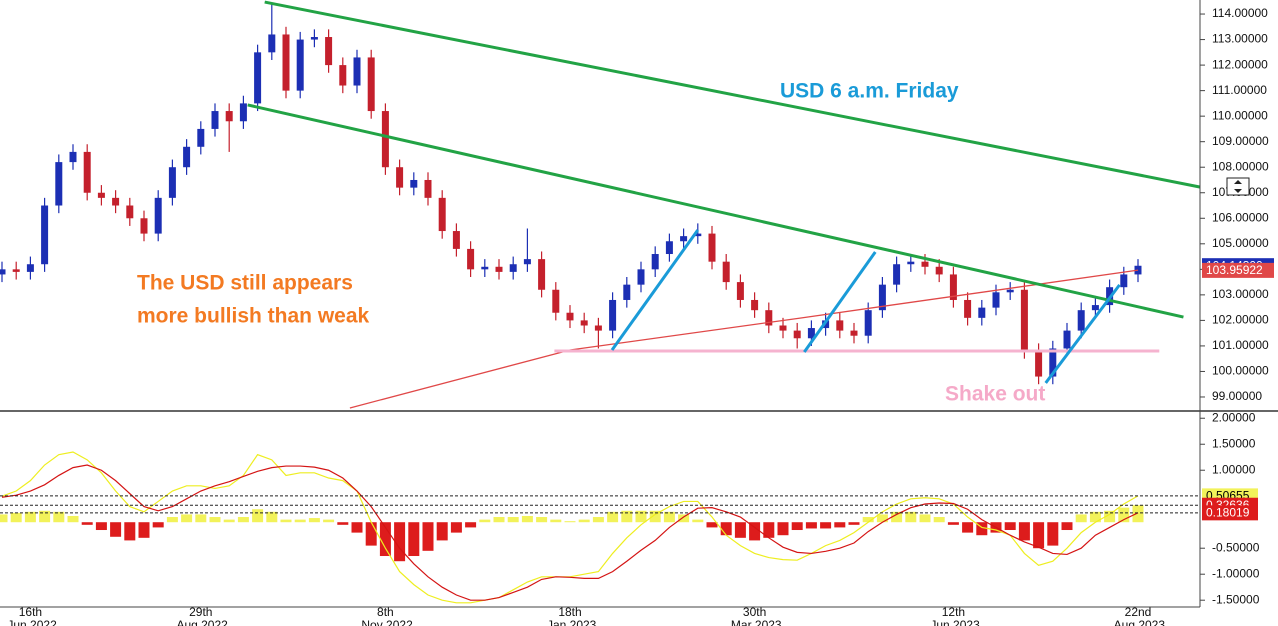 This screenshot has width=1278, height=626. Describe the element at coordinates (1236, 599) in the screenshot. I see `y-tick-label: -1.50000` at that location.